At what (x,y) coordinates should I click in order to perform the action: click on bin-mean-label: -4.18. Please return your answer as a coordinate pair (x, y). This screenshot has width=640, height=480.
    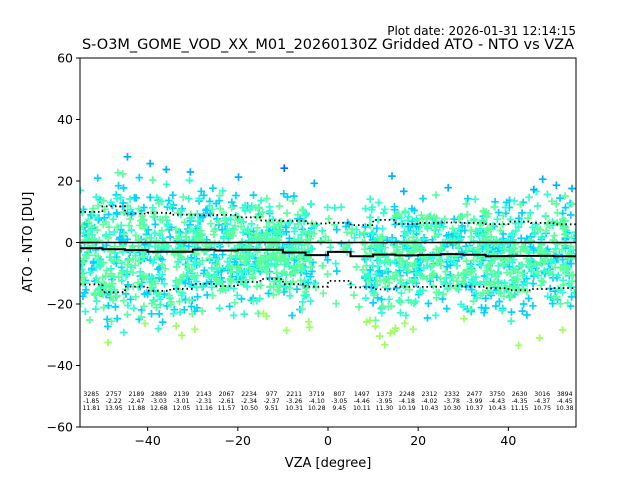
    Looking at the image, I should click on (407, 401).